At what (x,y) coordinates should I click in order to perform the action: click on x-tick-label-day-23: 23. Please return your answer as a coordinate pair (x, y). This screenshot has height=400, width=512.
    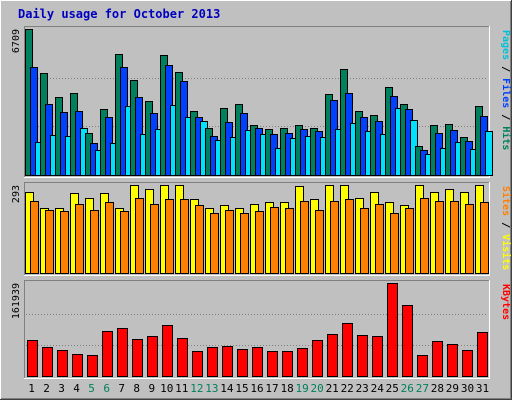
    Looking at the image, I should click on (362, 388).